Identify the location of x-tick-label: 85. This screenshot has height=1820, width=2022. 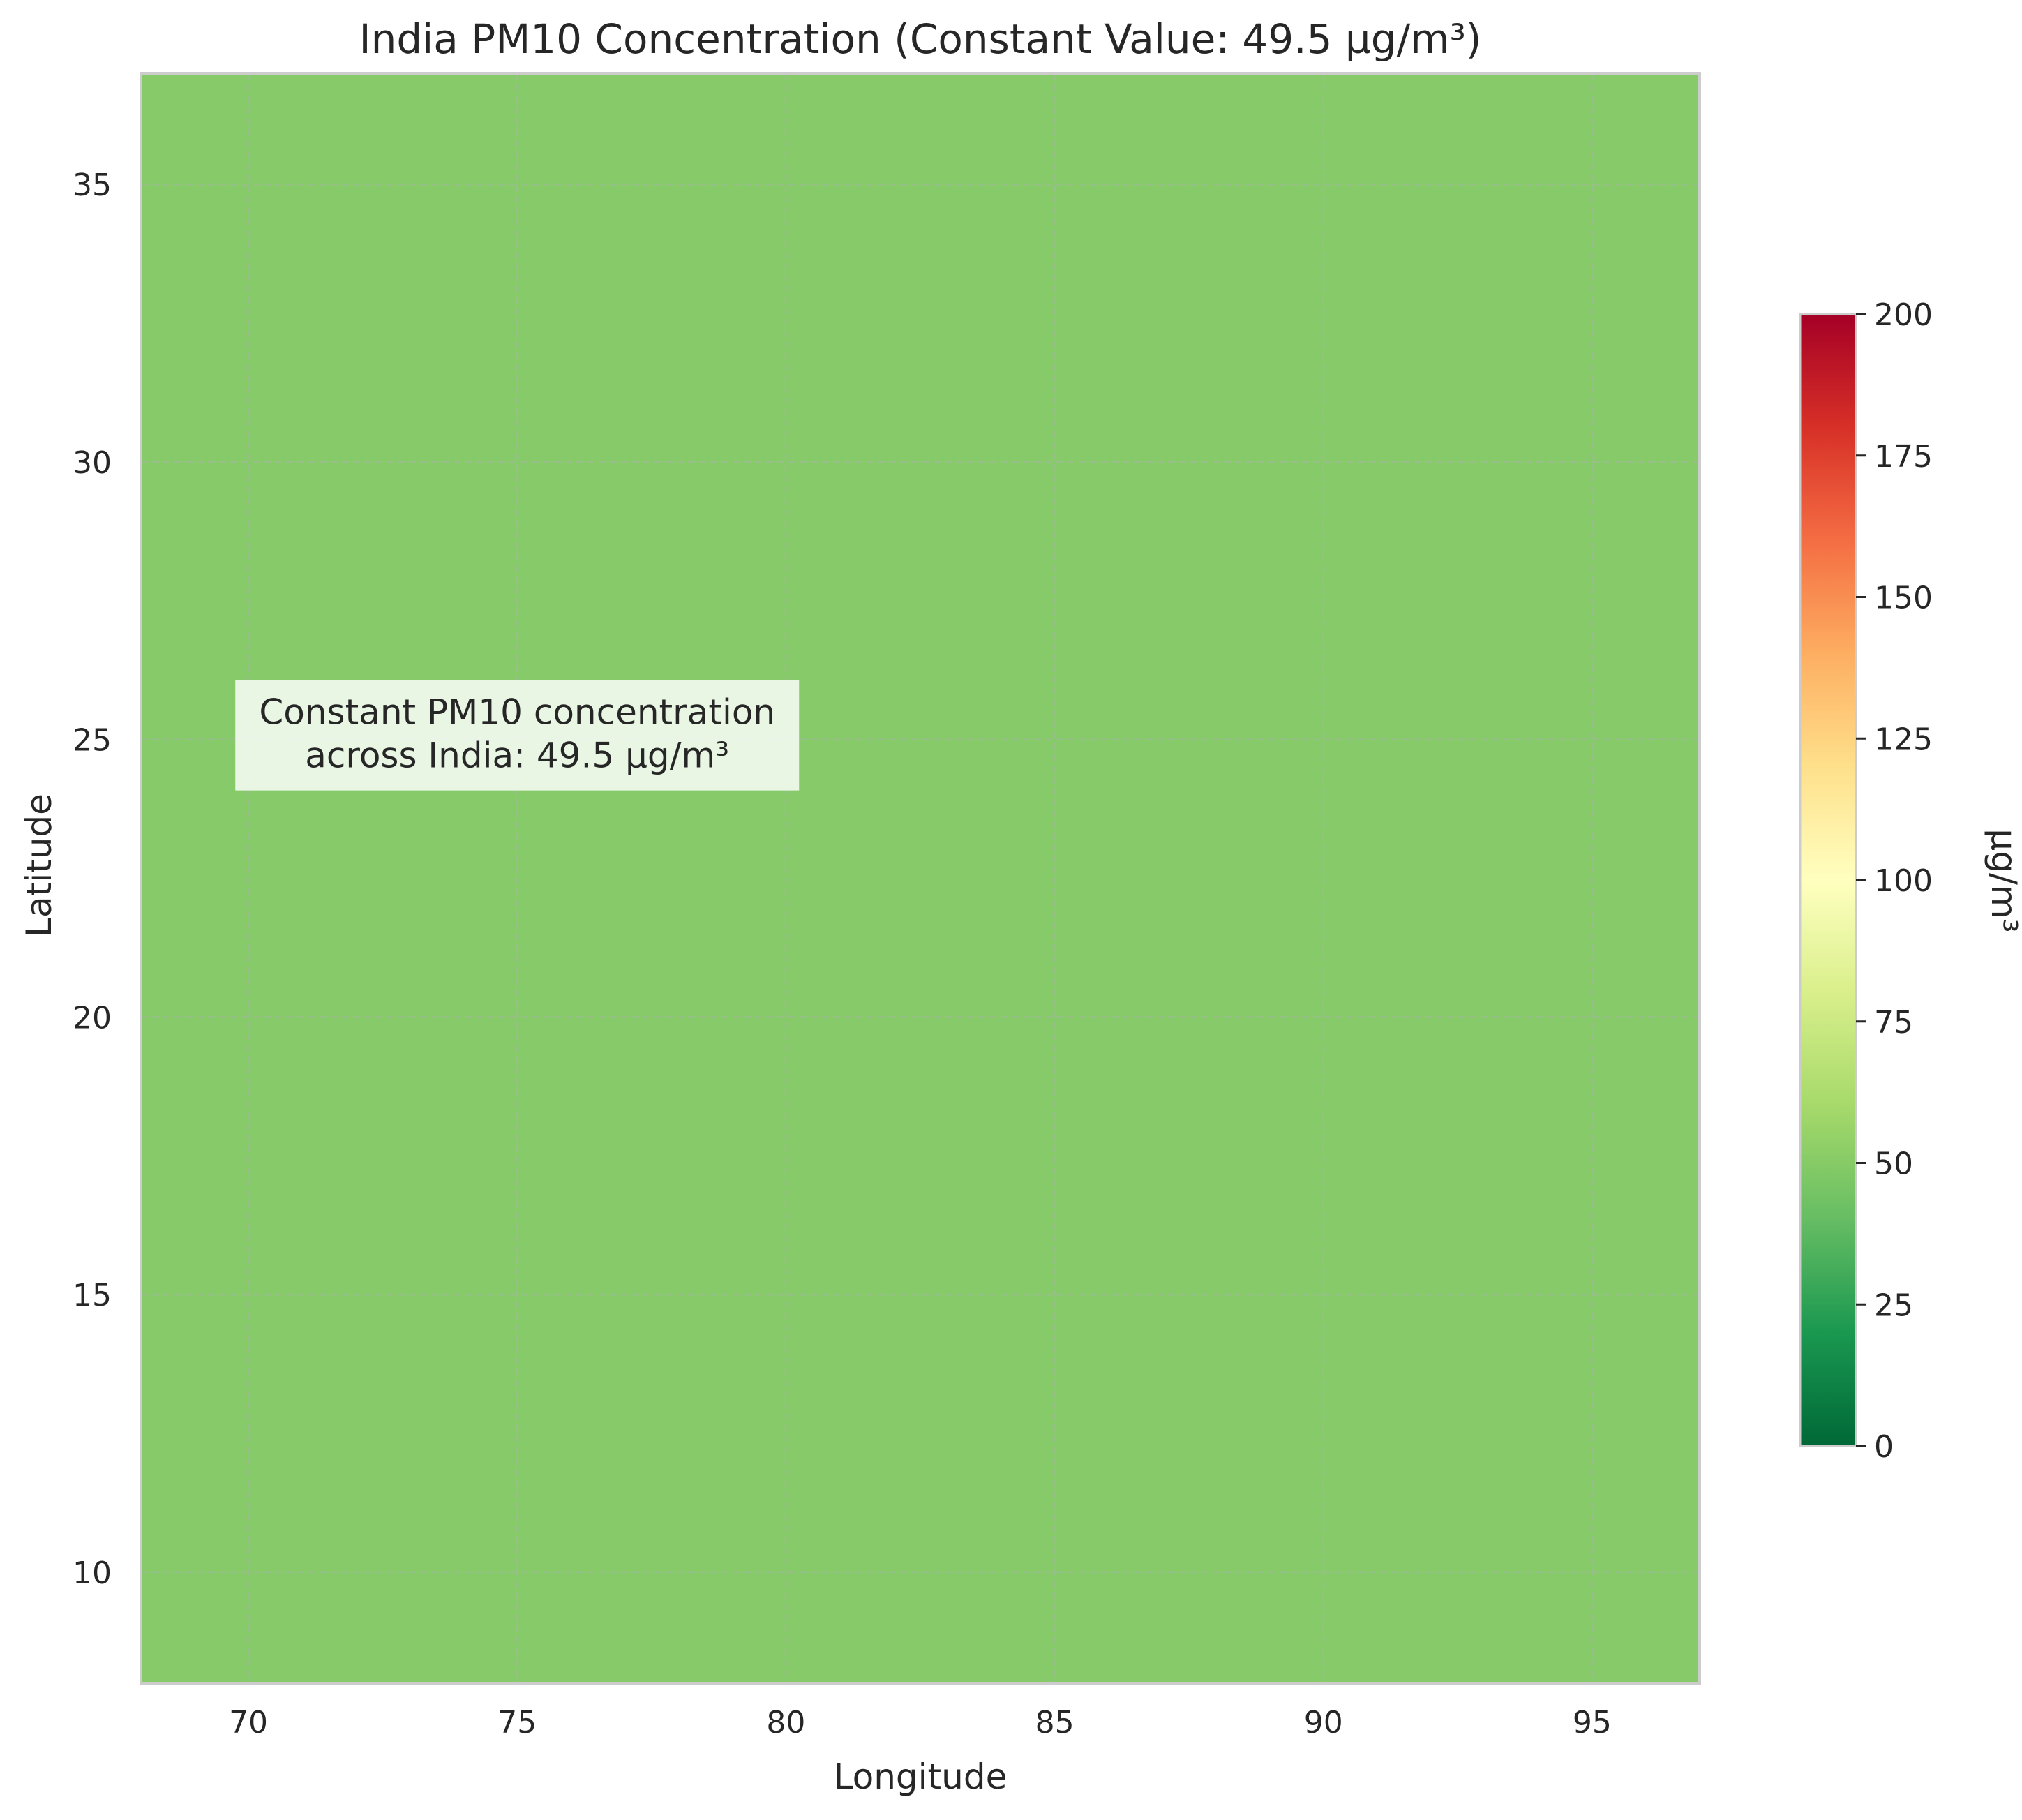
(1054, 1722).